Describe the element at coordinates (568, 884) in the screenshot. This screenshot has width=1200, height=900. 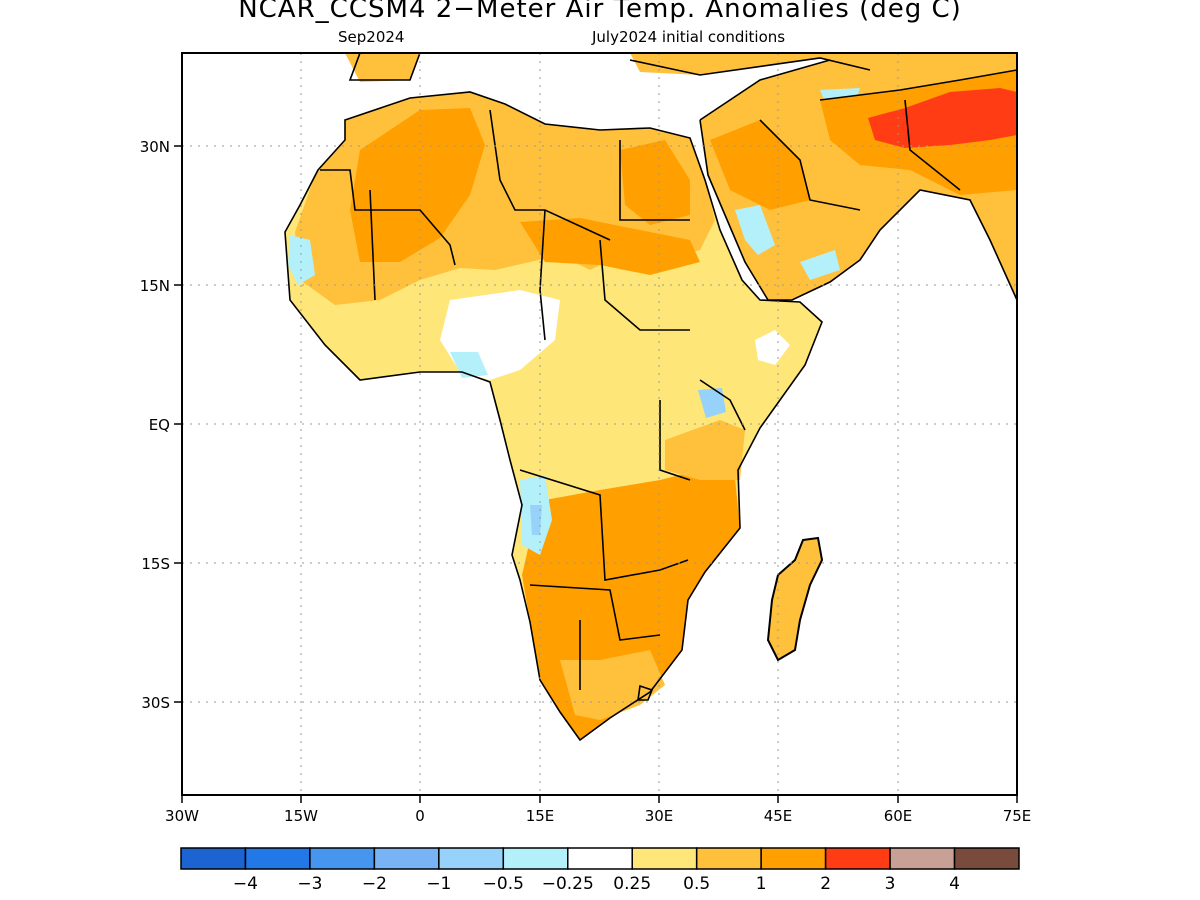
I see `colorbar-label: −0.25` at that location.